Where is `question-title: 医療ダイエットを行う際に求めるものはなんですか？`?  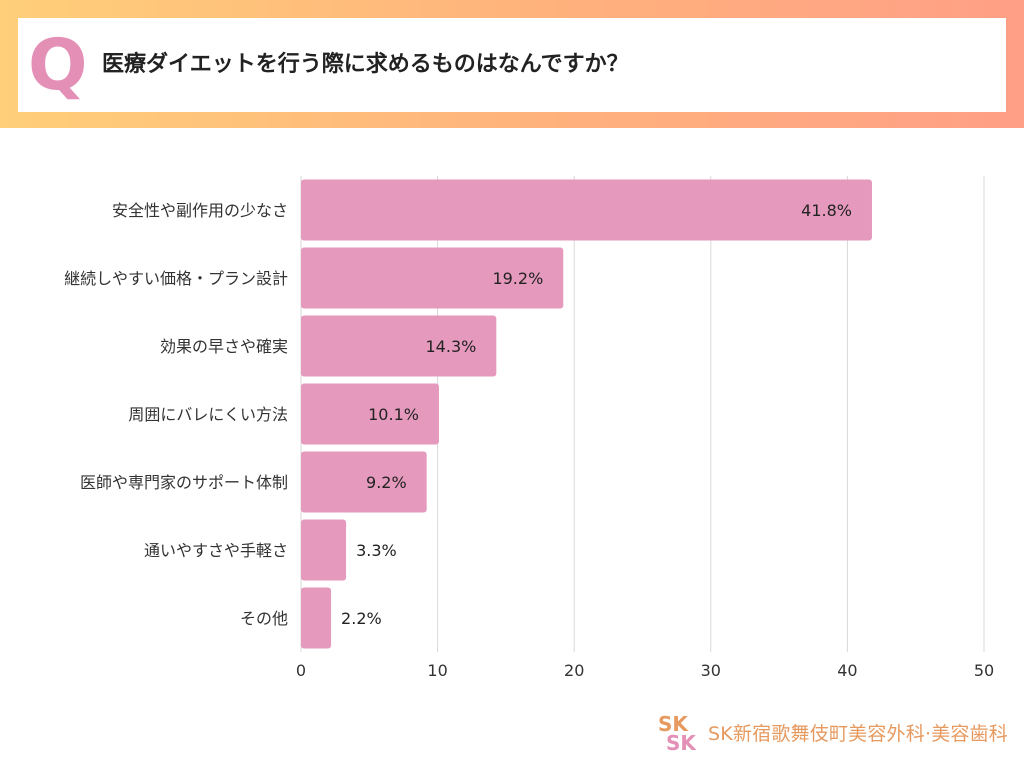
question-title: 医療ダイエットを行う際に求めるものはなんですか？ is located at coordinates (365, 64).